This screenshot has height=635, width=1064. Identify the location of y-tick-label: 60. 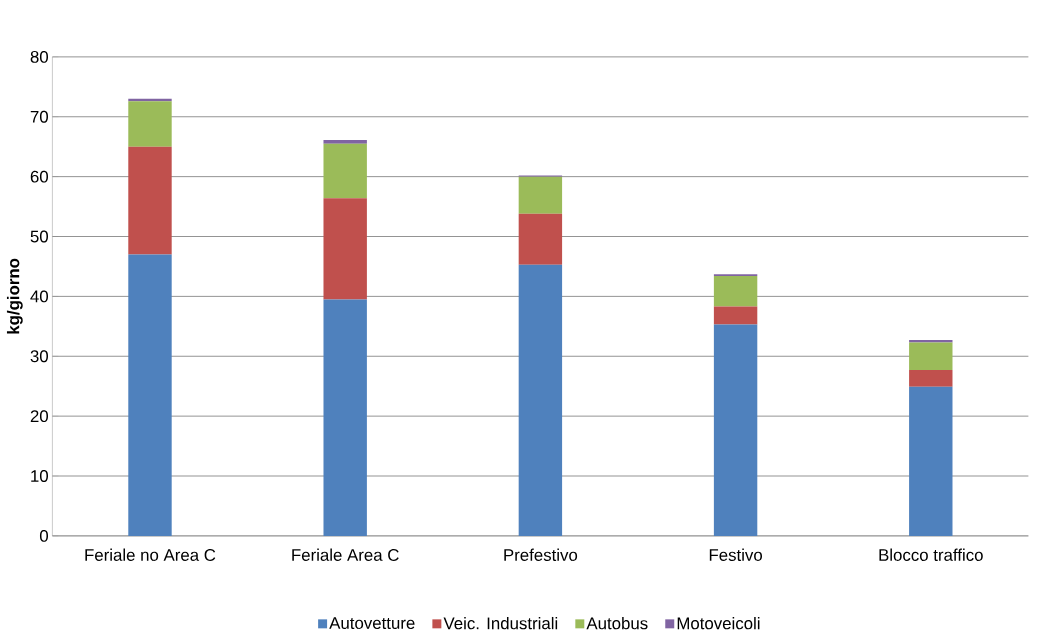
(39, 176).